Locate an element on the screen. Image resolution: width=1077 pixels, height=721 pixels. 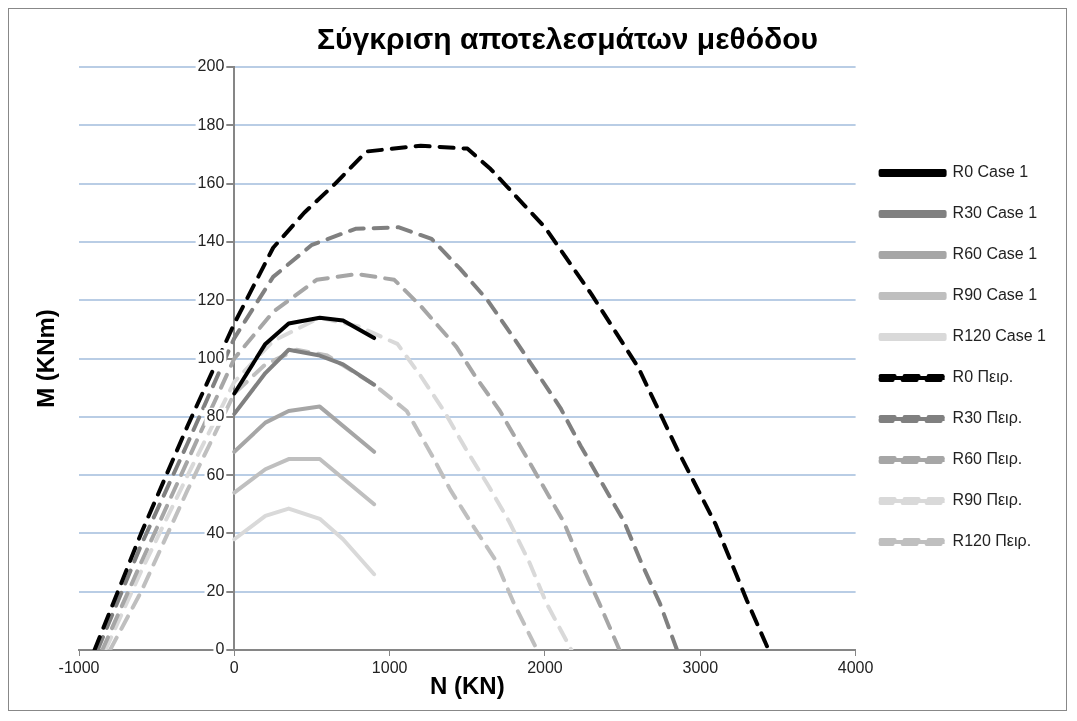
legend-label: R120 Πειρ. is located at coordinates (992, 541).